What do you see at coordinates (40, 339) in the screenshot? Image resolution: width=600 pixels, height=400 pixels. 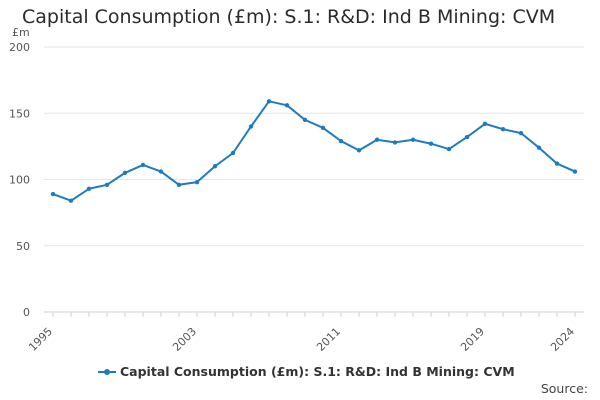 I see `x-tick-label: 1995` at bounding box center [40, 339].